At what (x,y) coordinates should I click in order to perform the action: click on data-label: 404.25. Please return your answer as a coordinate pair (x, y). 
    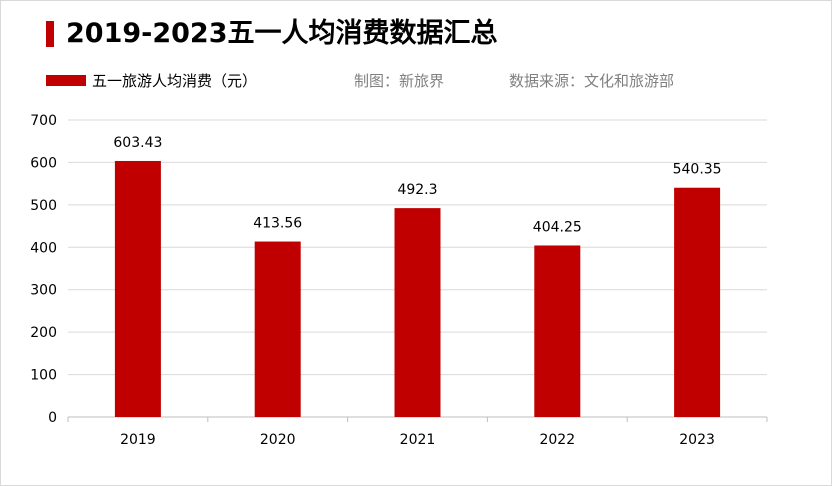
    Looking at the image, I should click on (557, 227).